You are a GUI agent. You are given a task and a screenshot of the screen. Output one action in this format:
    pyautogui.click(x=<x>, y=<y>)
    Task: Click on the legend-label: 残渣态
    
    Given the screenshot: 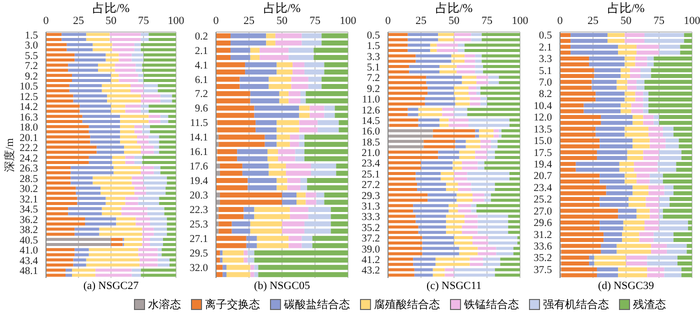 What is the action you would take?
    pyautogui.click(x=649, y=305)
    